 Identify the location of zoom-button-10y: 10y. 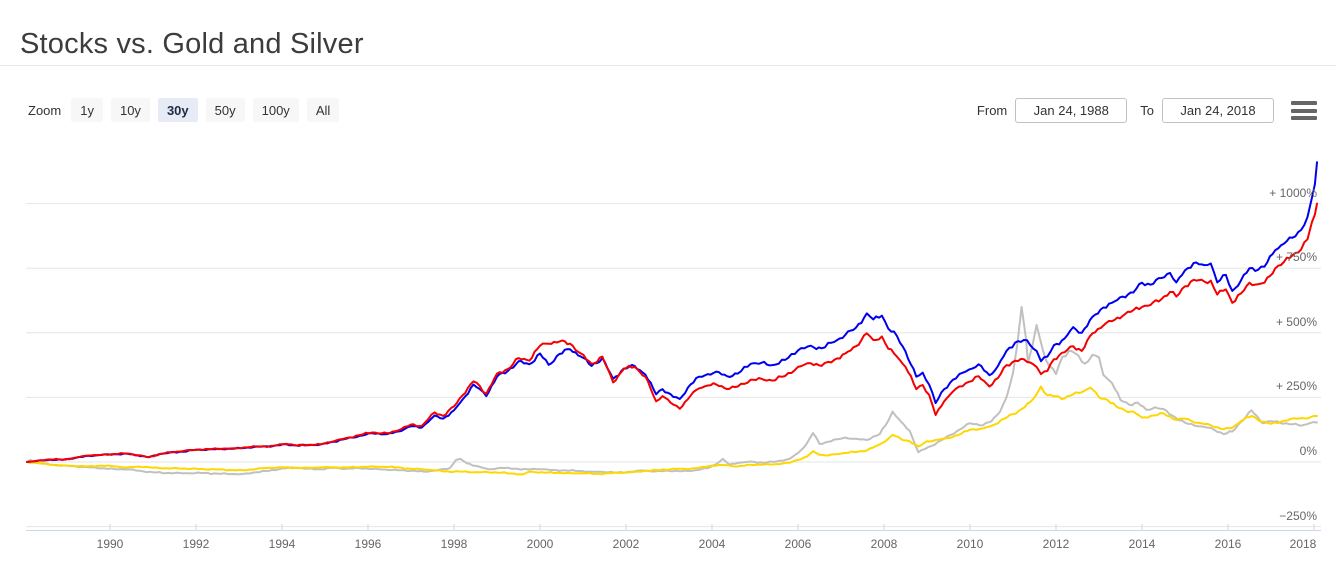
(130, 110).